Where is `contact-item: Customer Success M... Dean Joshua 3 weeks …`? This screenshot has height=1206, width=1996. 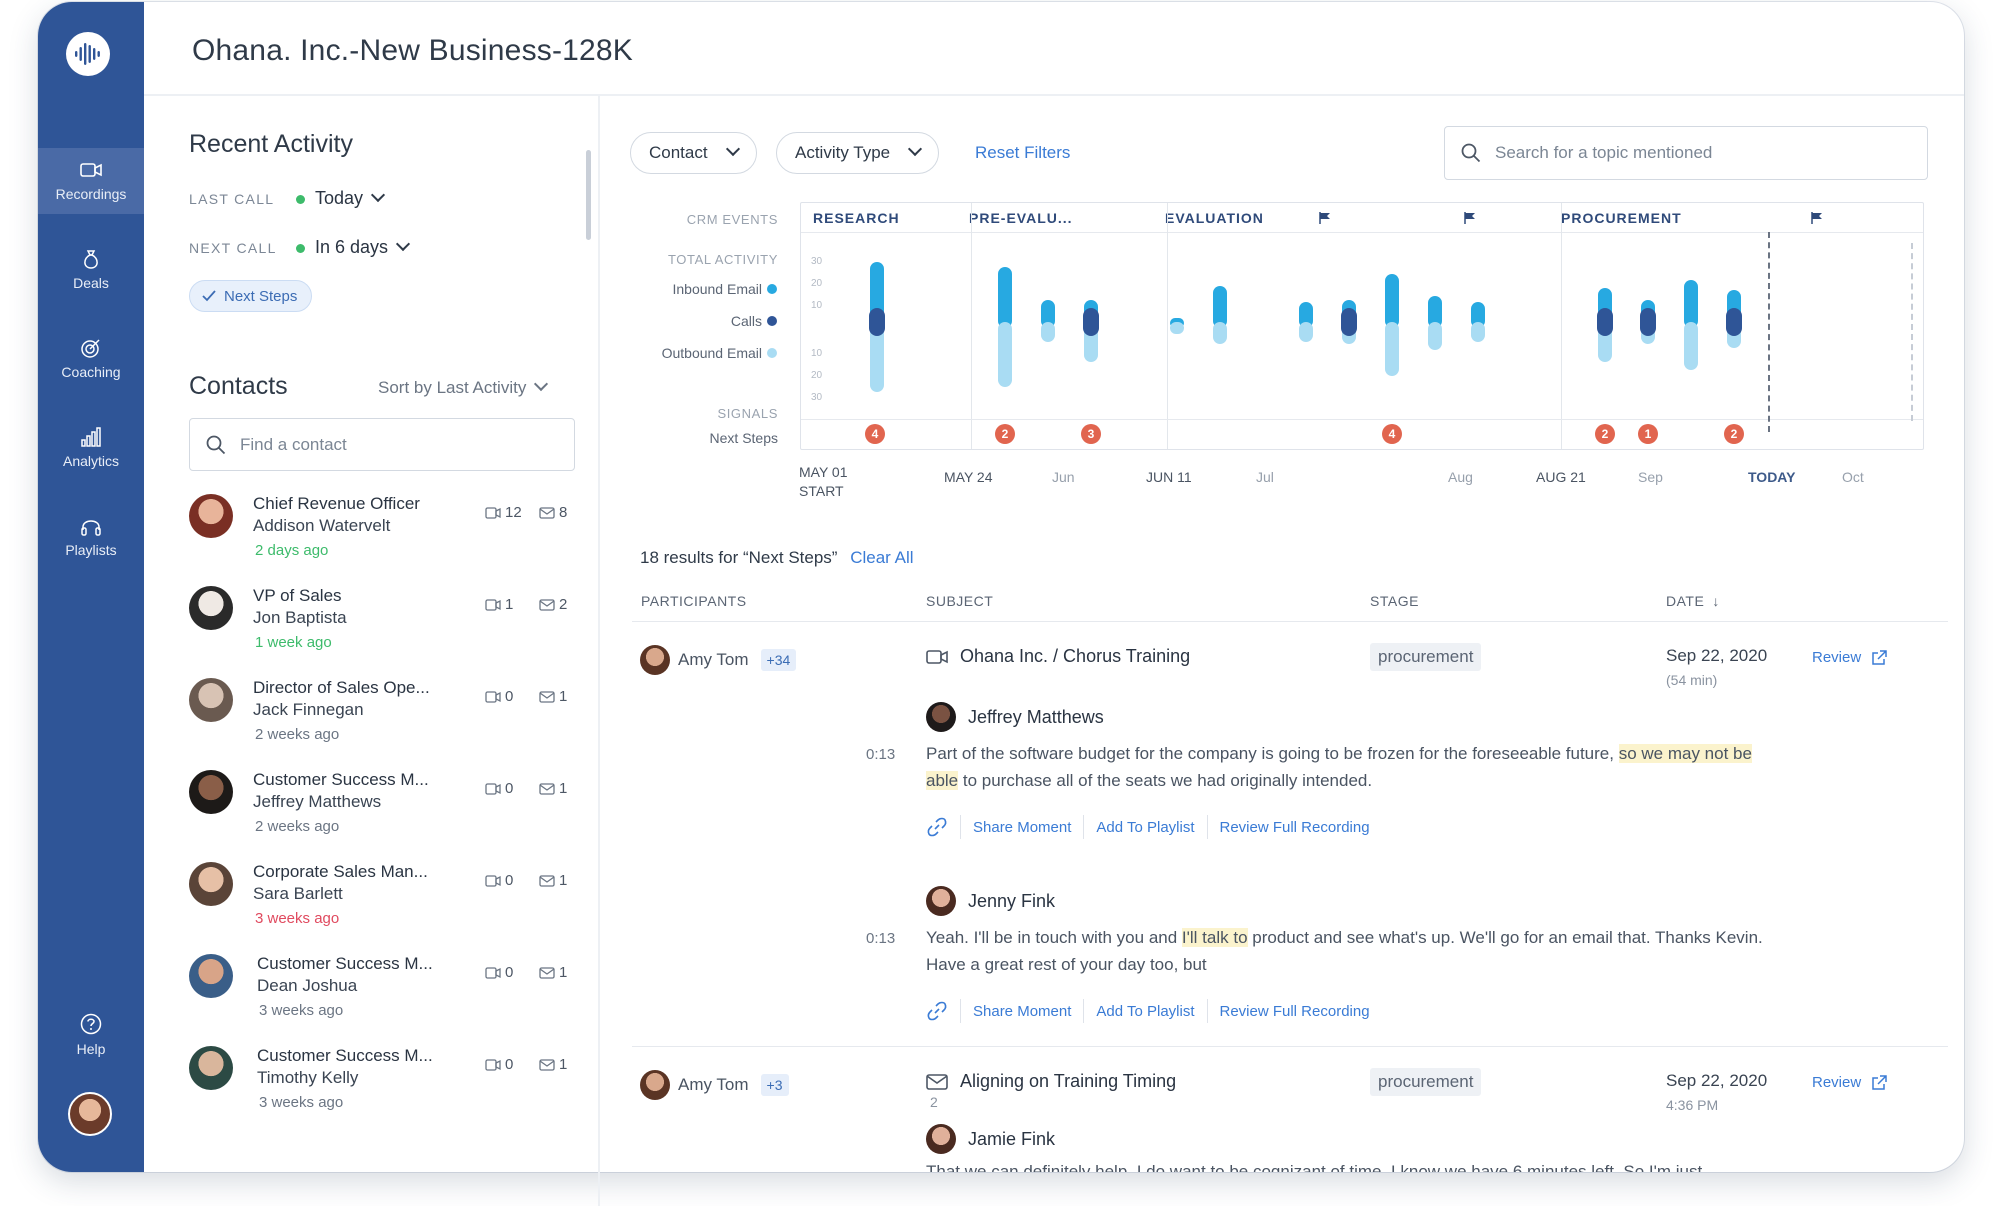 contact-item: Customer Success M... Dean Joshua 3 weeks … is located at coordinates (389, 994).